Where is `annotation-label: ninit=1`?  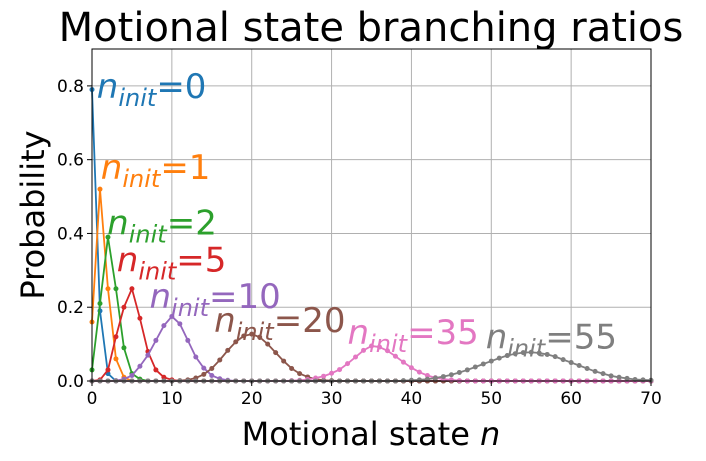
annotation-label: ninit=1 is located at coordinates (156, 170).